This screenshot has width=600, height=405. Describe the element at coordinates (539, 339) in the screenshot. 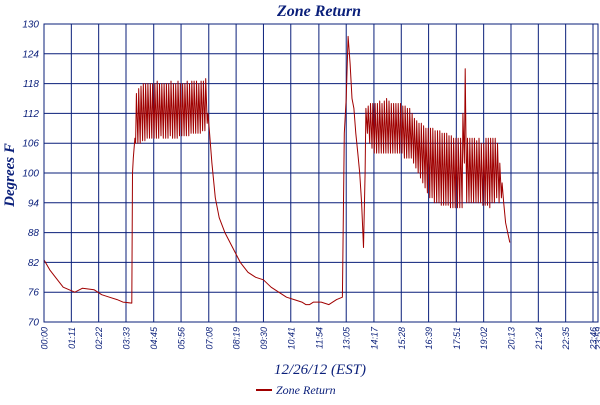

I see `x-tick-label: 21:24` at that location.